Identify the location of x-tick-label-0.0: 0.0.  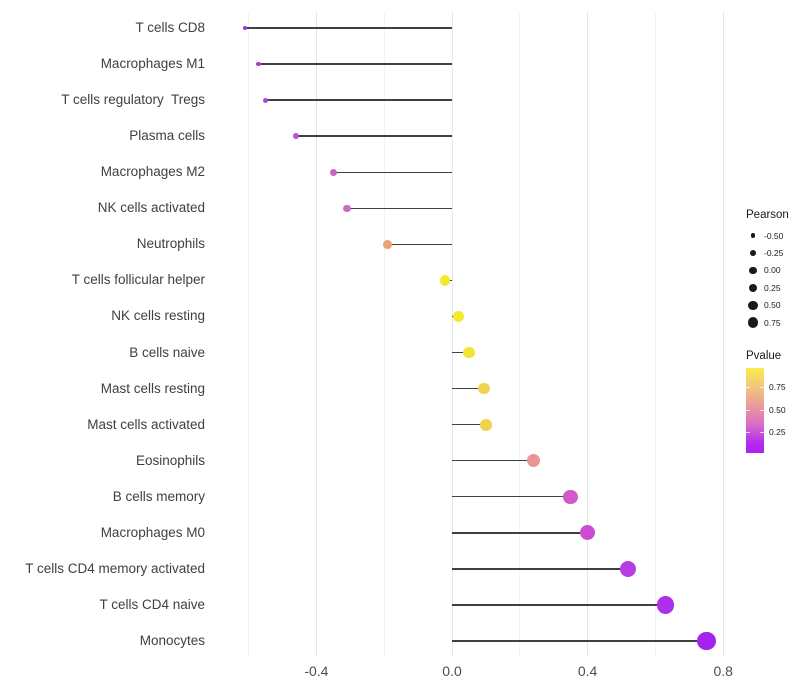
(452, 671).